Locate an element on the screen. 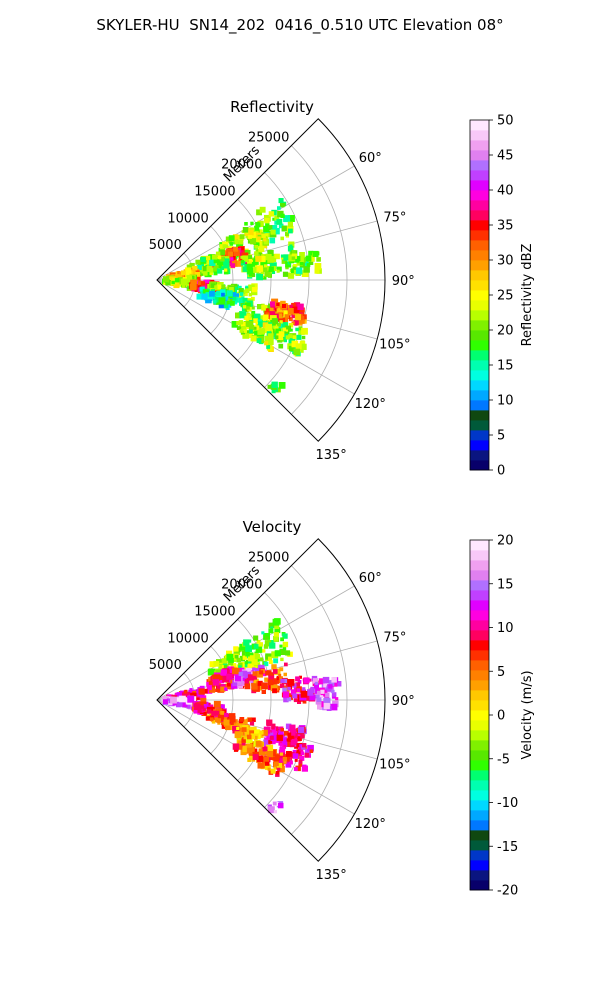  colorbar-label: Reflectivity dBZ is located at coordinates (527, 295).